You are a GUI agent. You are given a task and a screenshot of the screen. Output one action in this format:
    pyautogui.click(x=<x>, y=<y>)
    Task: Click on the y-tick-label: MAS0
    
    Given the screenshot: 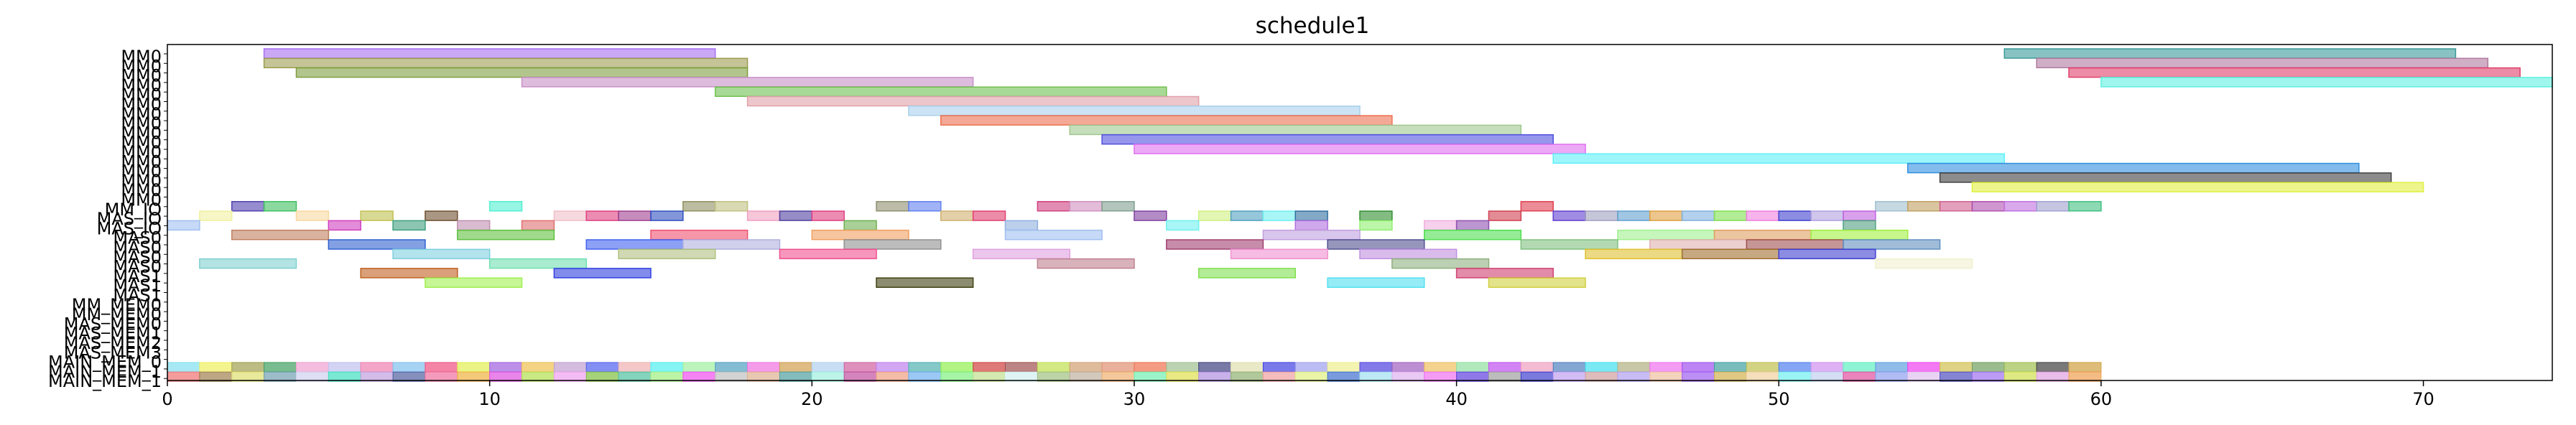 What is the action you would take?
    pyautogui.click(x=137, y=248)
    